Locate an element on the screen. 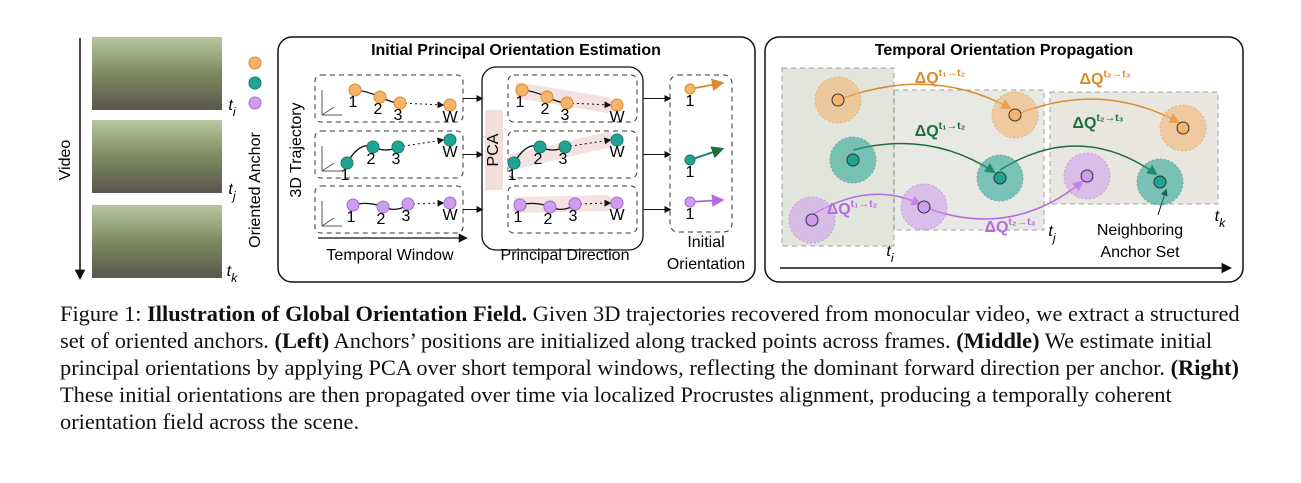 The image size is (1301, 483). column-label: Principal Direction is located at coordinates (565, 255).